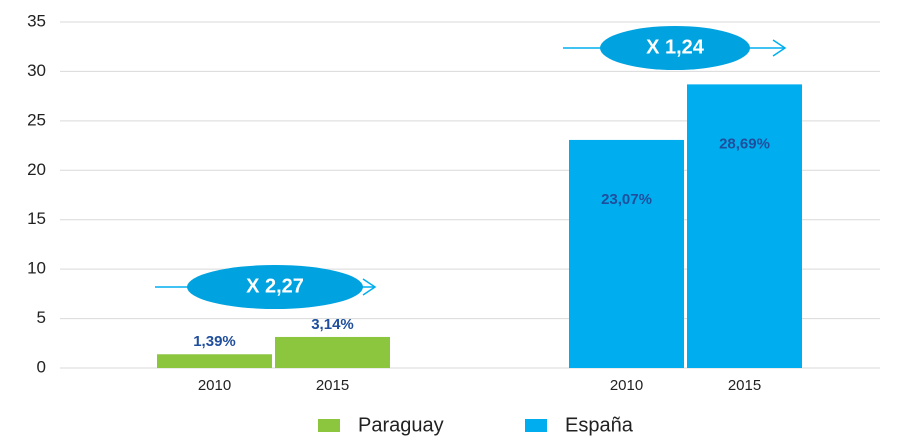  I want to click on data-label: 23,07%, so click(626, 199).